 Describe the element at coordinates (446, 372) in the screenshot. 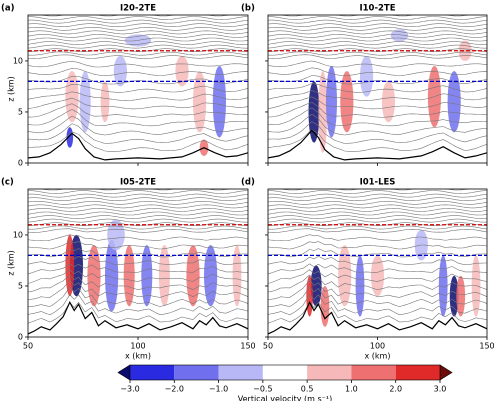

I see `colorbar-extend-high` at that location.